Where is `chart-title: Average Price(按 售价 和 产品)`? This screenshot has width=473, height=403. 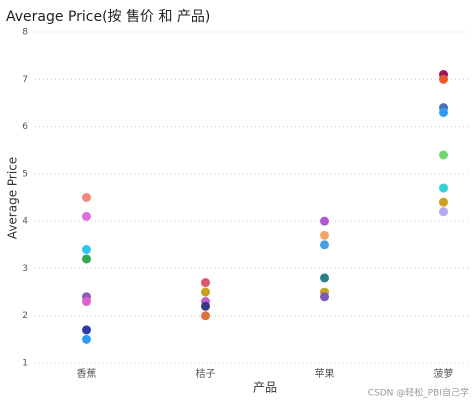
chart-title: Average Price(按 售价 和 产品) is located at coordinates (108, 17).